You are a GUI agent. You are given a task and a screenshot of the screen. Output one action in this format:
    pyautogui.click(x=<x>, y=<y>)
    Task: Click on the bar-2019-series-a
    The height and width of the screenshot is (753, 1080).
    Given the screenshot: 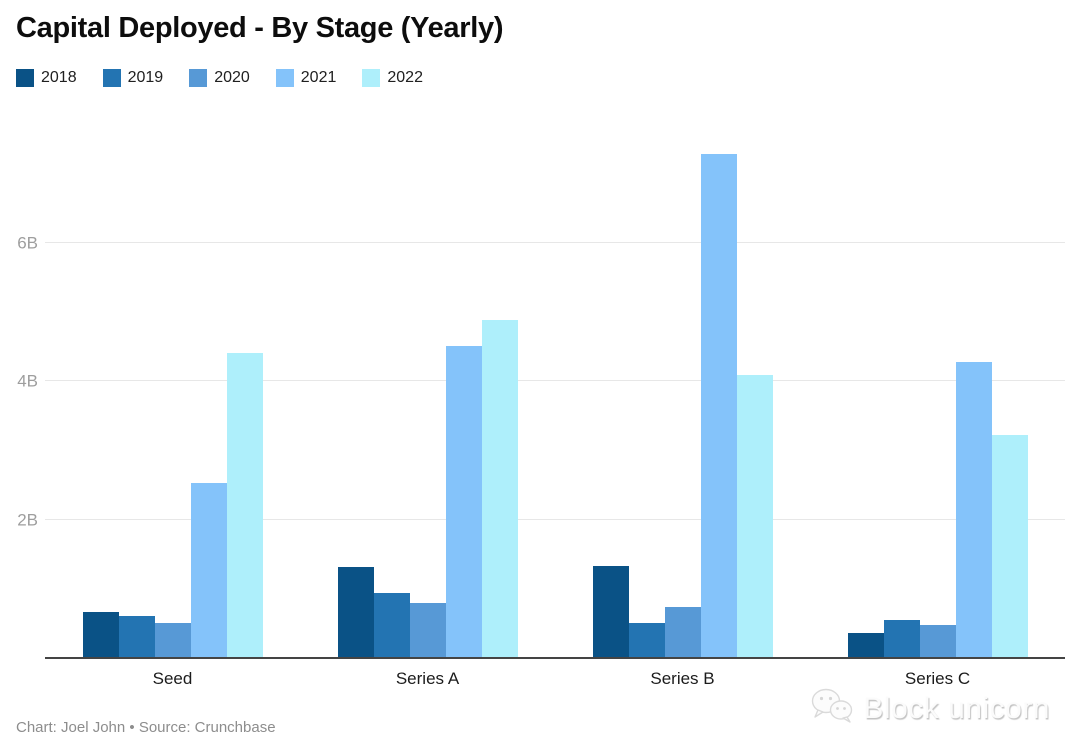 What is the action you would take?
    pyautogui.click(x=391, y=625)
    